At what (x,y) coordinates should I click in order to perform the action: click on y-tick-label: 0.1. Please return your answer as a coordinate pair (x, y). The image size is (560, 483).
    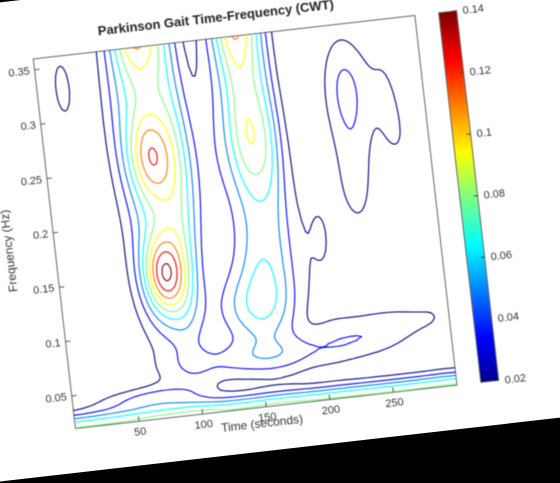
    Looking at the image, I should click on (53, 344).